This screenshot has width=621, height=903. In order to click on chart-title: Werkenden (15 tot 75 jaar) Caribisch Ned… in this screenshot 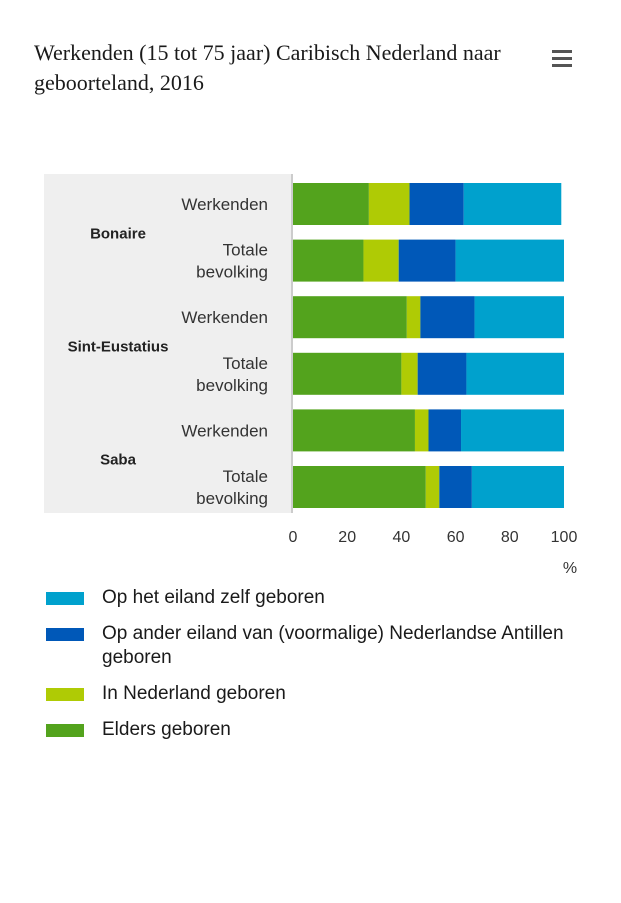, I will do `click(267, 67)`.